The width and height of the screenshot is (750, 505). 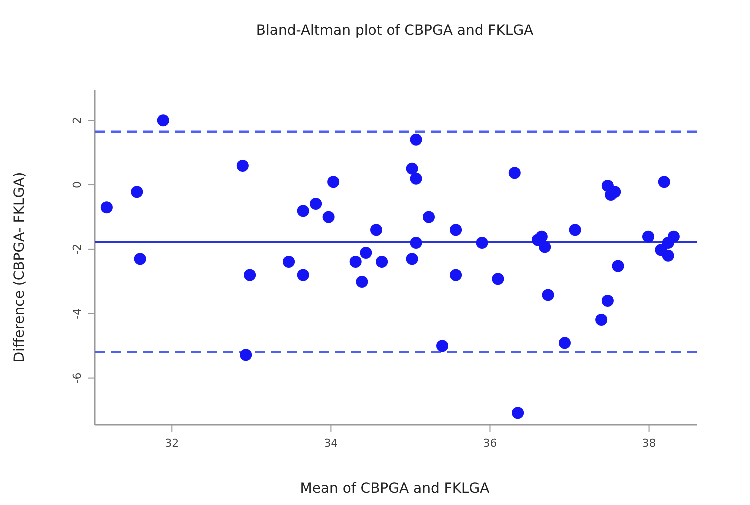 What do you see at coordinates (20, 267) in the screenshot?
I see `y-axis-title: Difference (CBPGA- FKLGA)` at bounding box center [20, 267].